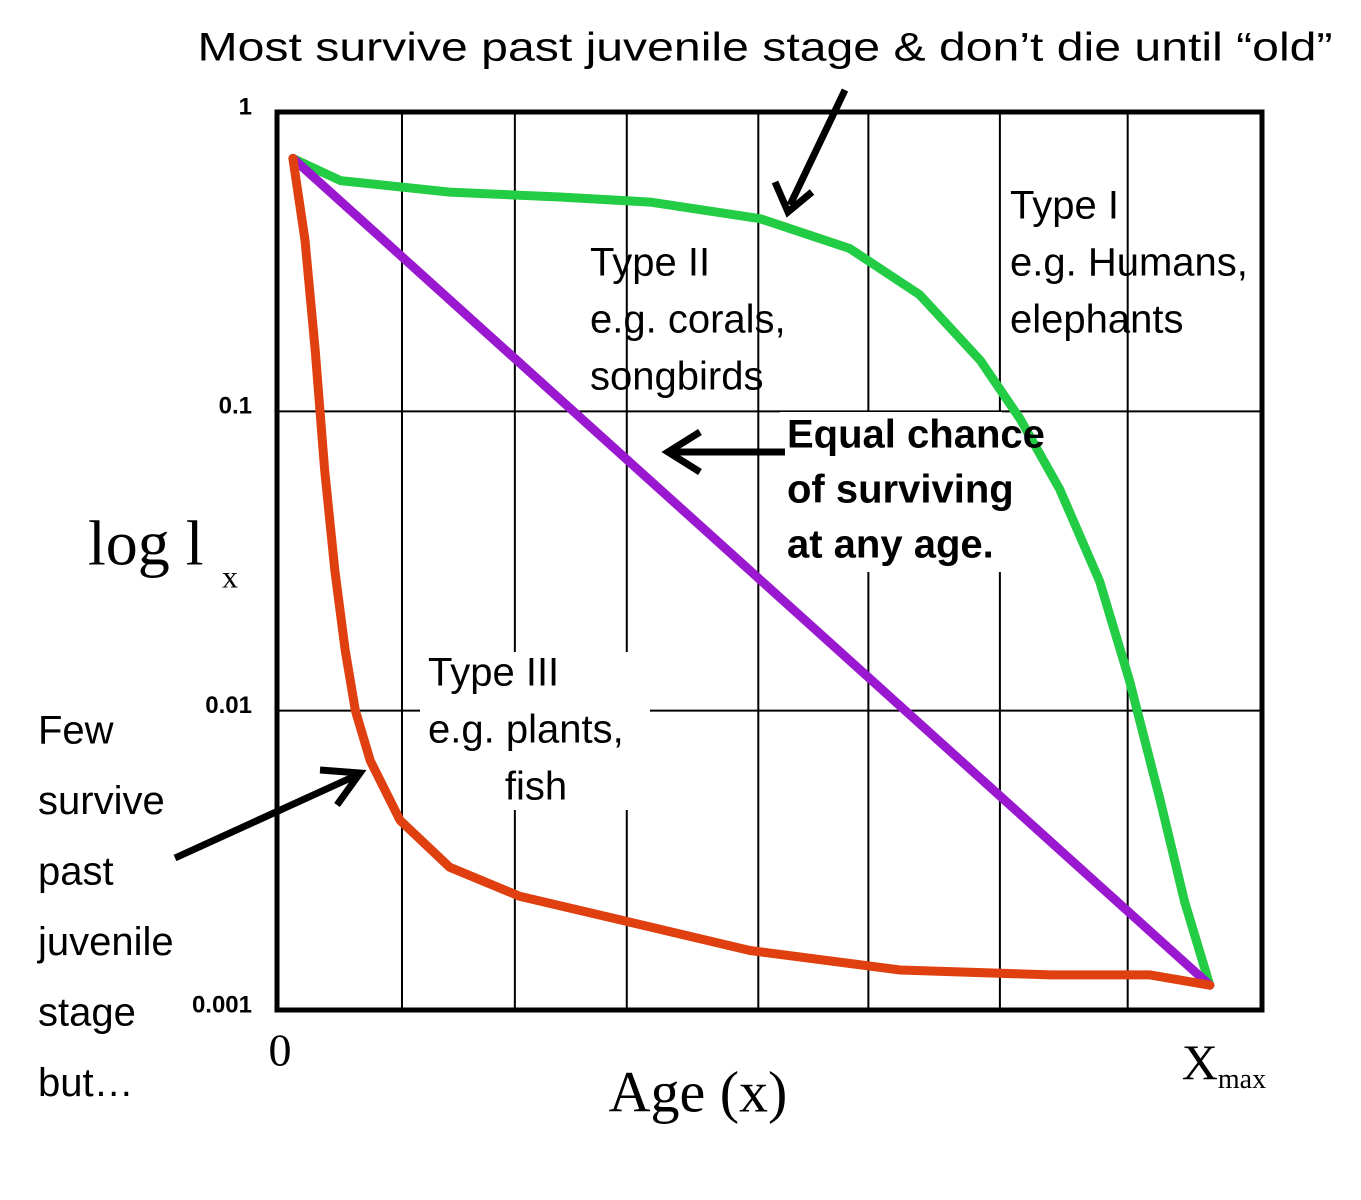  I want to click on annotation: fish, so click(536, 787).